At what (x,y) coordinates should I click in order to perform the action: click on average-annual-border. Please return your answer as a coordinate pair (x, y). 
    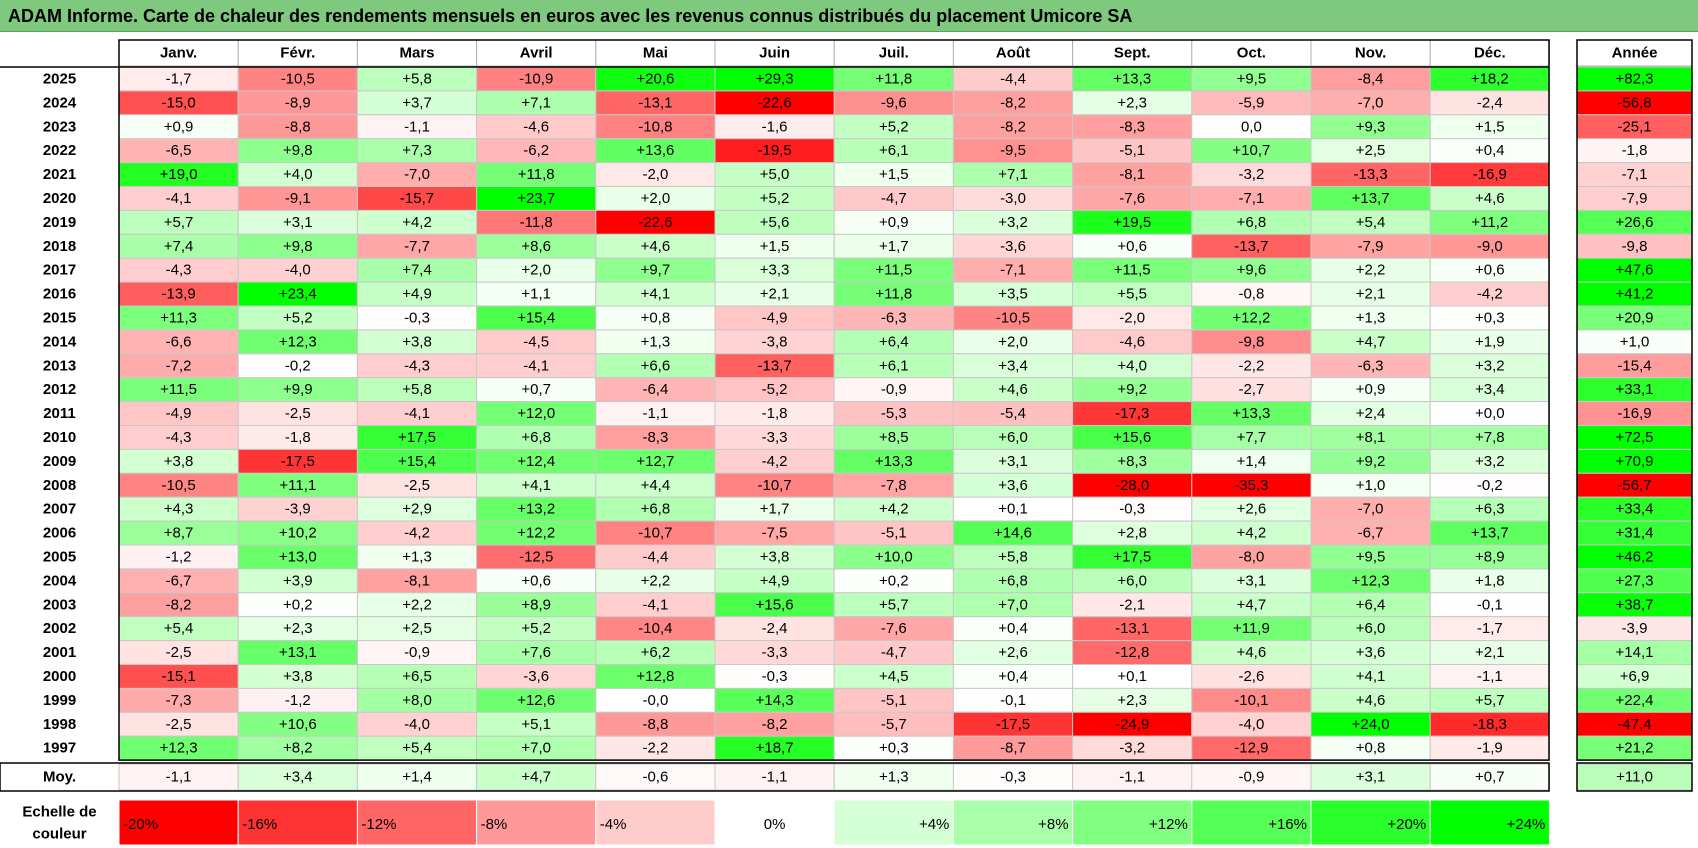
    Looking at the image, I should click on (1634, 777).